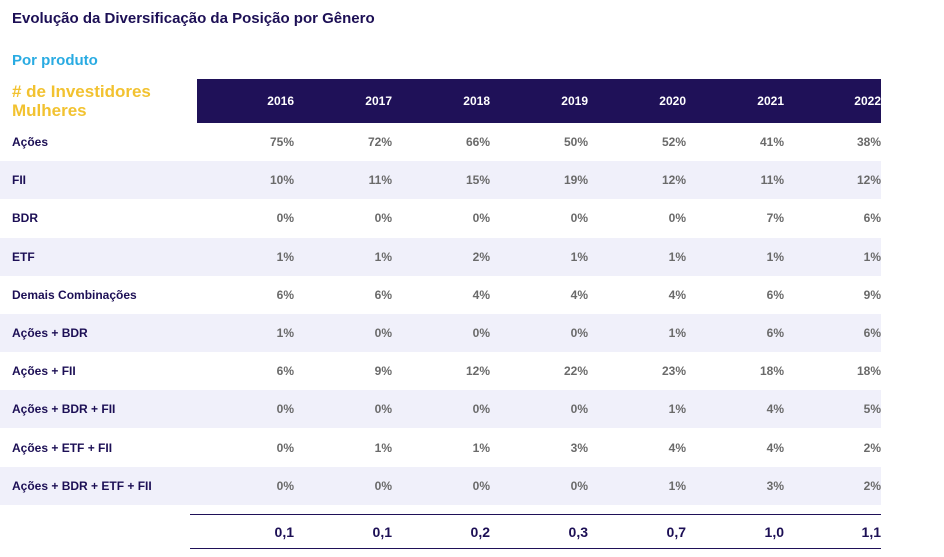 The image size is (944, 557). Describe the element at coordinates (673, 371) in the screenshot. I see `table-cell: 23%` at that location.